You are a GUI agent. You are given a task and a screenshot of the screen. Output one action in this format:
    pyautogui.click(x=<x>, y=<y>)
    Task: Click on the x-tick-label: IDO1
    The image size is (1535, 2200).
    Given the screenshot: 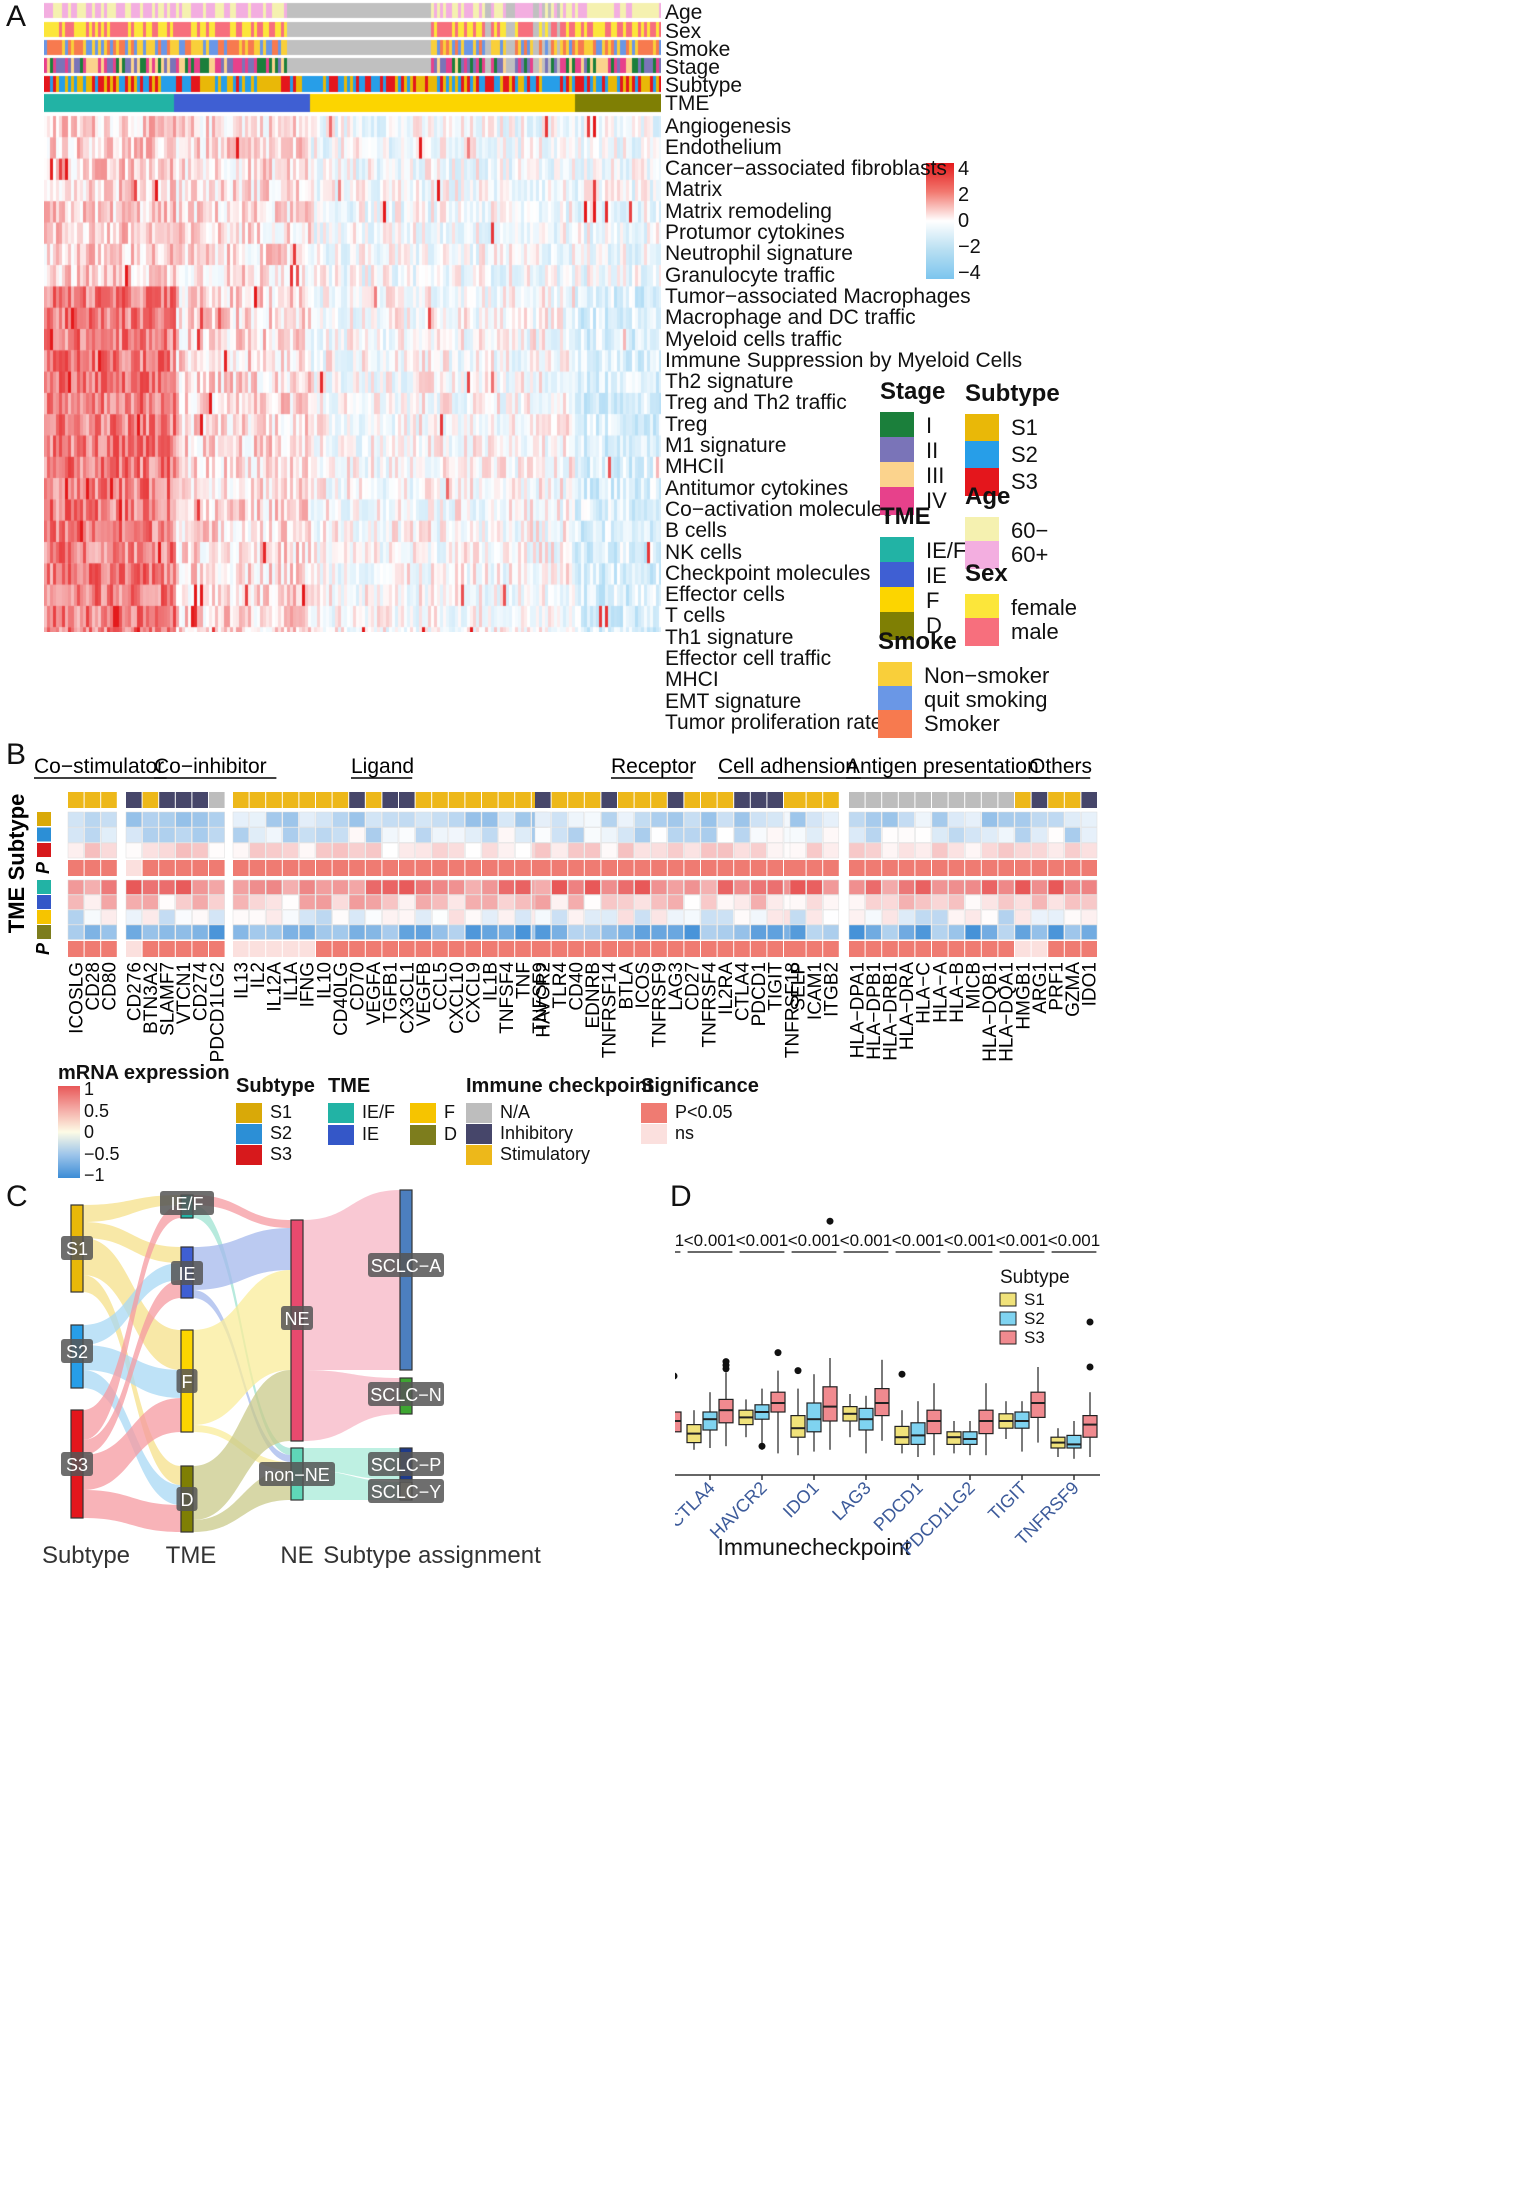 What is the action you would take?
    pyautogui.click(x=801, y=1500)
    